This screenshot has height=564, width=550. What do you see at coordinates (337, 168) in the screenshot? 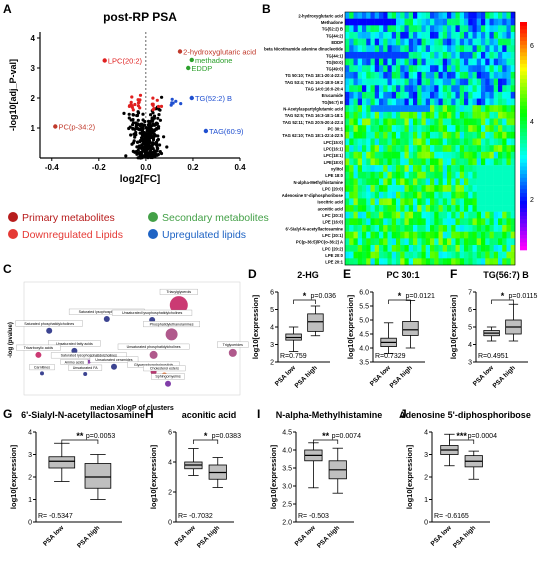
I see `heatmap-row-label: xylitol` at bounding box center [337, 168].